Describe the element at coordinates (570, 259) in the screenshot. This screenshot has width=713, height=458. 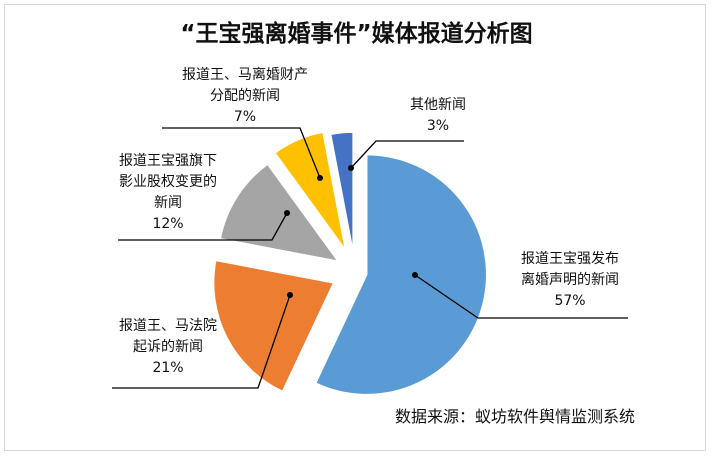
I see `slice-category-label-1: 报道王宝强发布` at that location.